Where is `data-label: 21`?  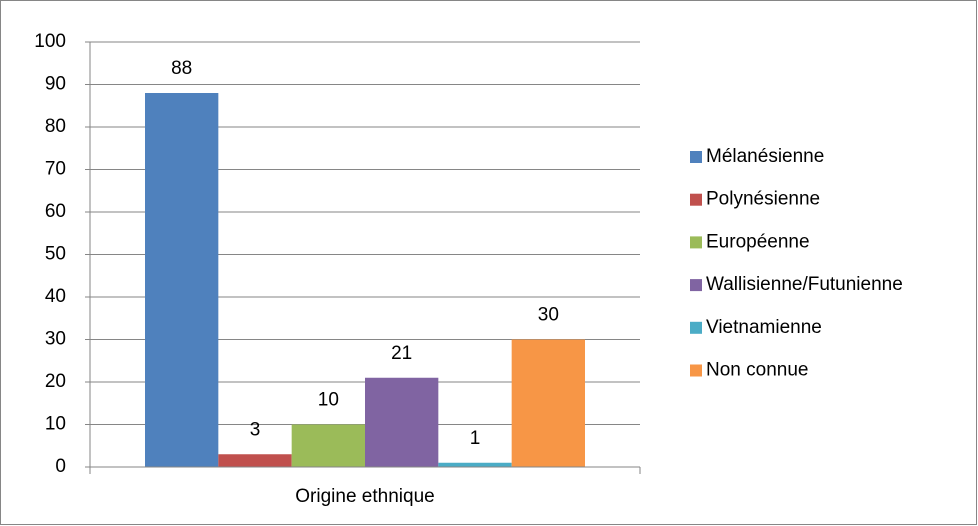 data-label: 21 is located at coordinates (401, 353).